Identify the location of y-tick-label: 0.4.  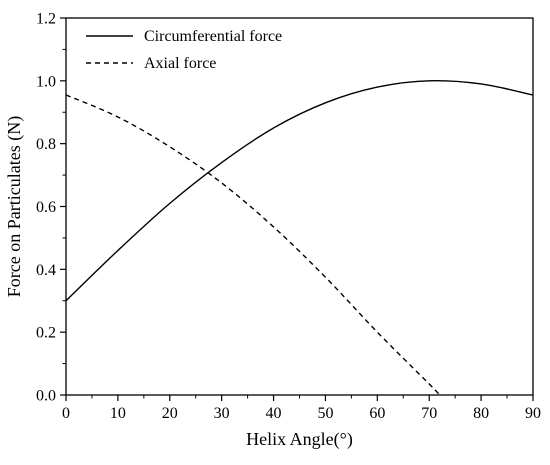
(46, 270).